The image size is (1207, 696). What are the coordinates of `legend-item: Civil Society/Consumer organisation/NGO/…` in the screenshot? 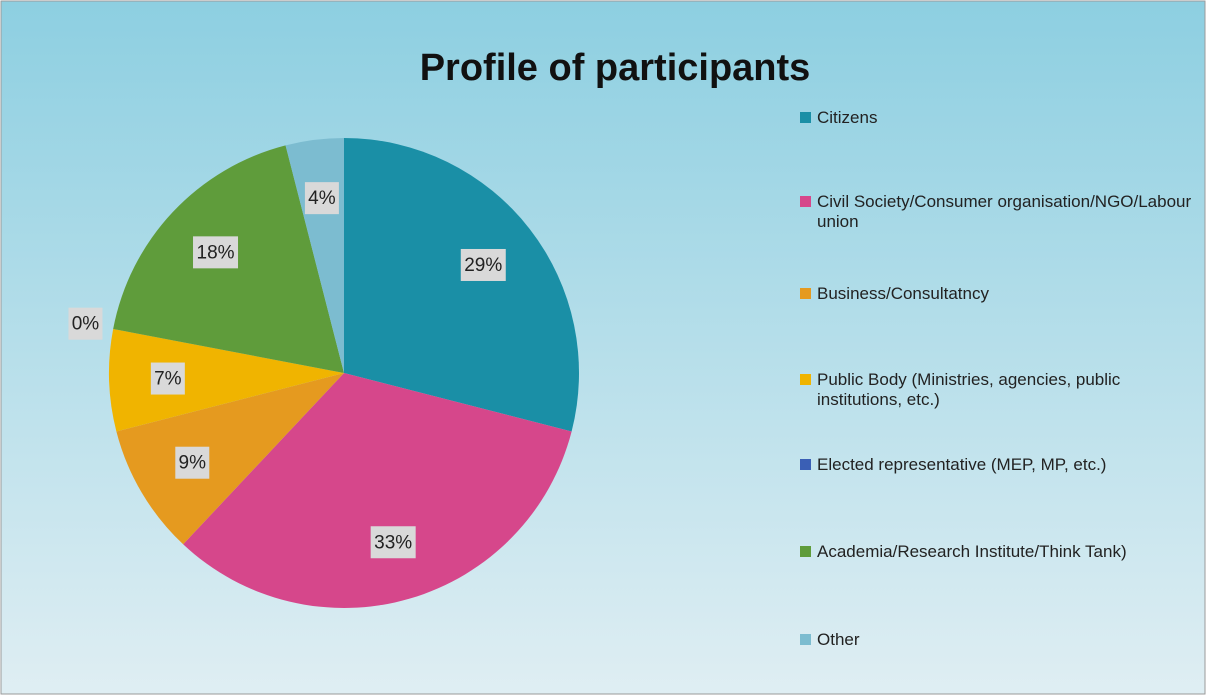 It's located at (1002, 212).